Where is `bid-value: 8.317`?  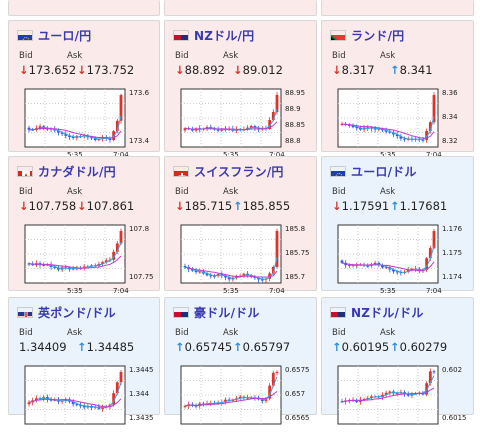 bid-value: 8.317 is located at coordinates (358, 70).